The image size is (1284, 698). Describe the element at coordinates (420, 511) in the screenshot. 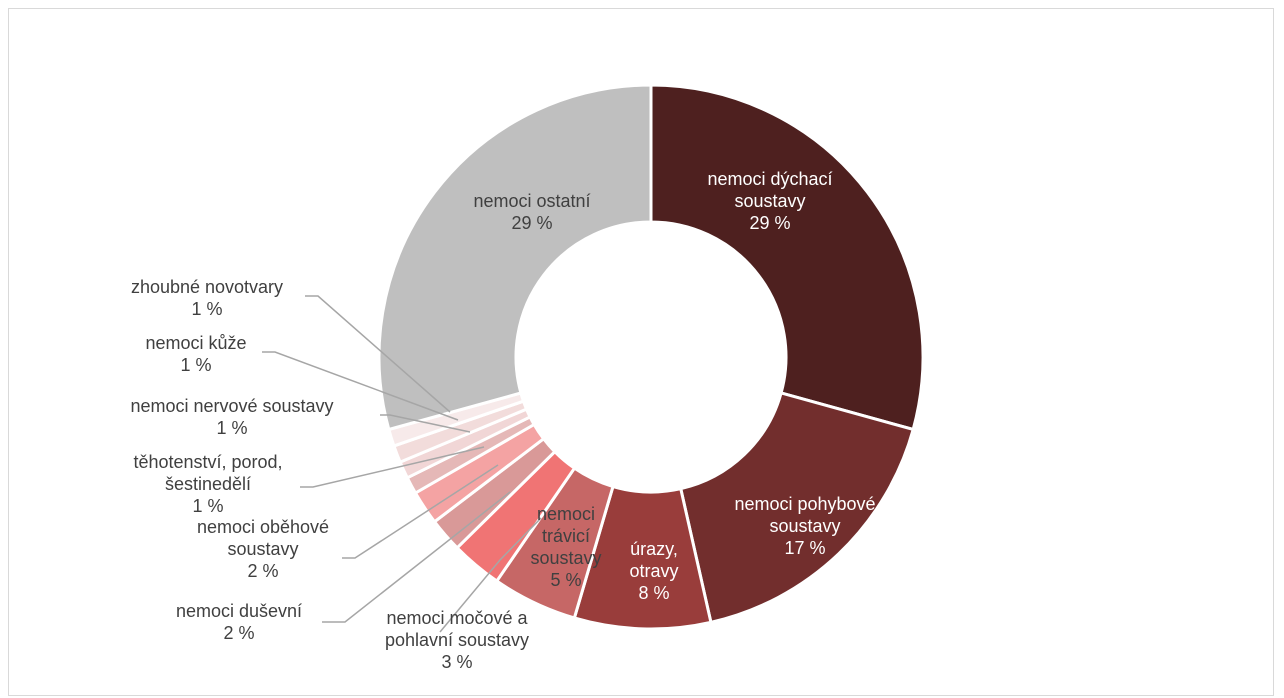

I see `leader-line-nemoci-obehove-soustavy` at that location.